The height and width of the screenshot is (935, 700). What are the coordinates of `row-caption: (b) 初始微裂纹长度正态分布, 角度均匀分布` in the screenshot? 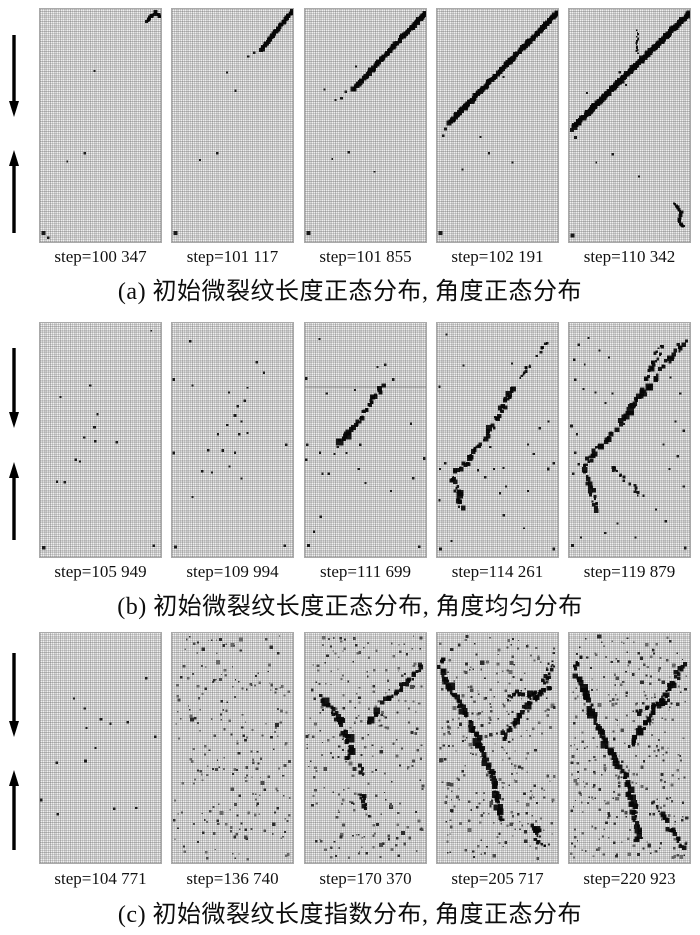 It's located at (350, 607).